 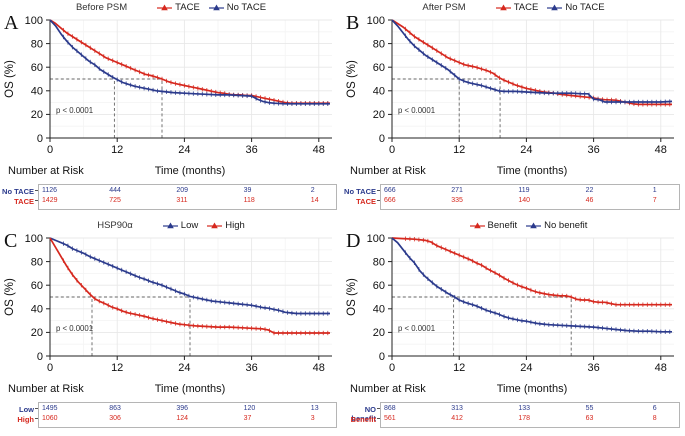 What do you see at coordinates (50, 190) in the screenshot?
I see `risk-count: 1126` at bounding box center [50, 190].